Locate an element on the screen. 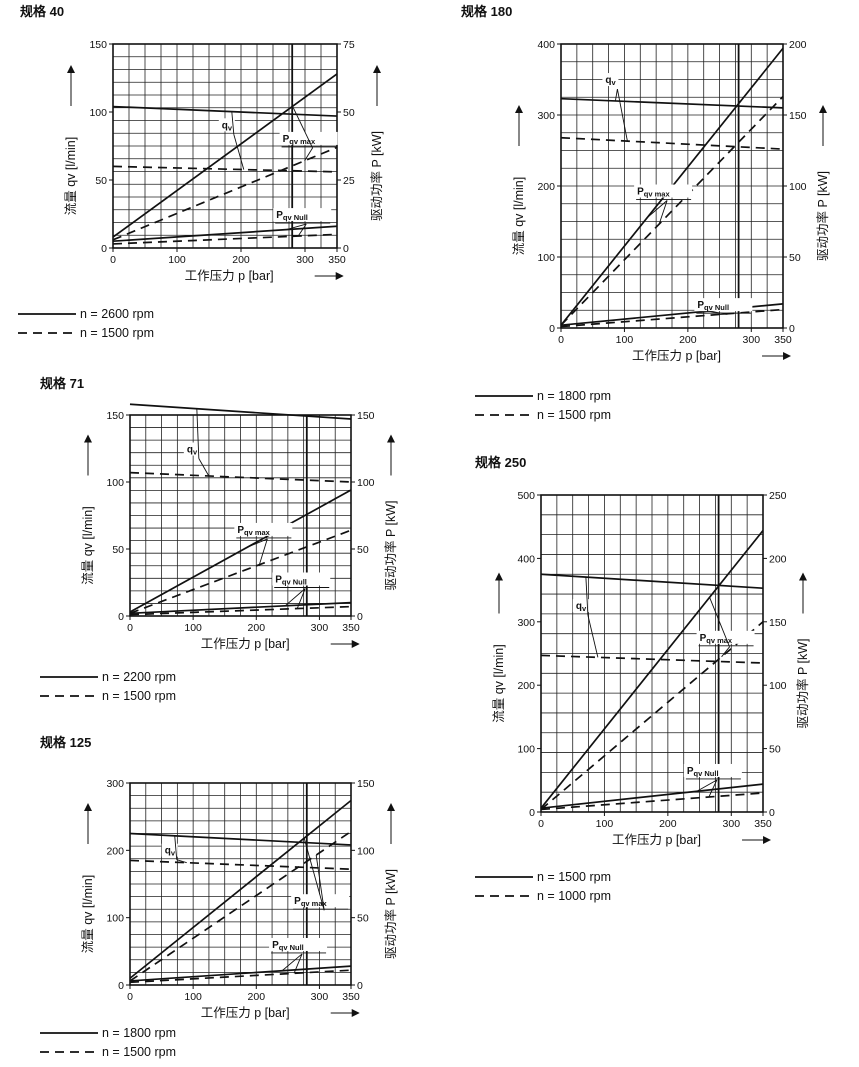 The height and width of the screenshot is (1067, 859). x-axis-label: 工作压力 p [bar] is located at coordinates (245, 1013).